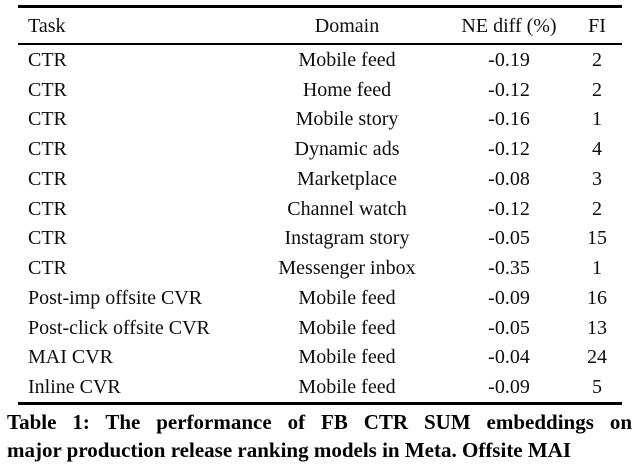 The height and width of the screenshot is (464, 640). I want to click on table-bottom-rule, so click(320, 403).